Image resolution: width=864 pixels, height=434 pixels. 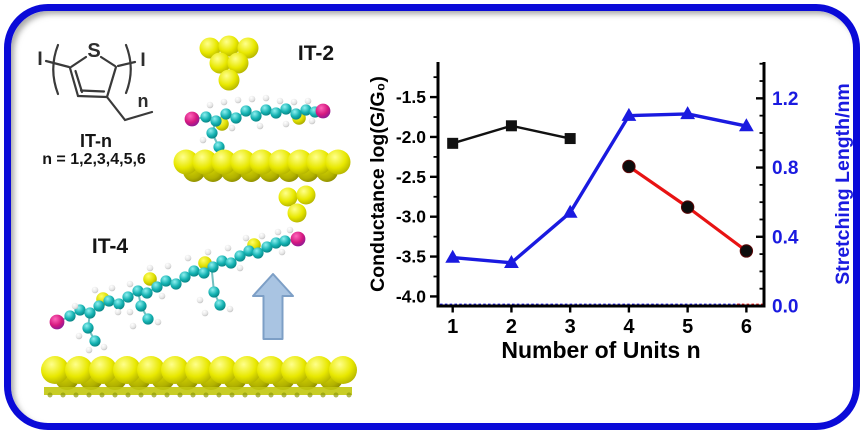 I want to click on svg-text: 3, so click(x=570, y=327).